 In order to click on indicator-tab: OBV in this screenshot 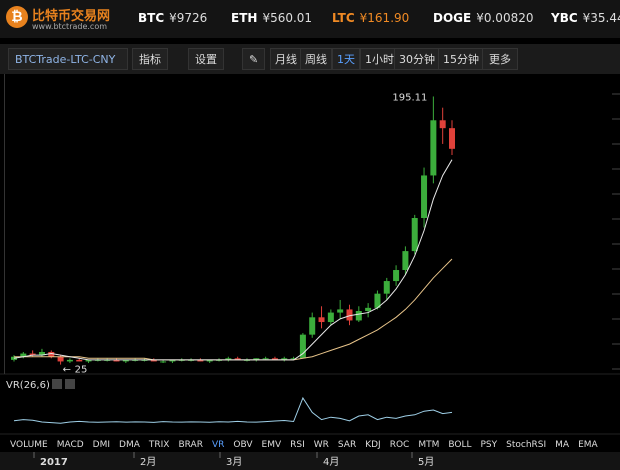, I will do `click(243, 445)`.